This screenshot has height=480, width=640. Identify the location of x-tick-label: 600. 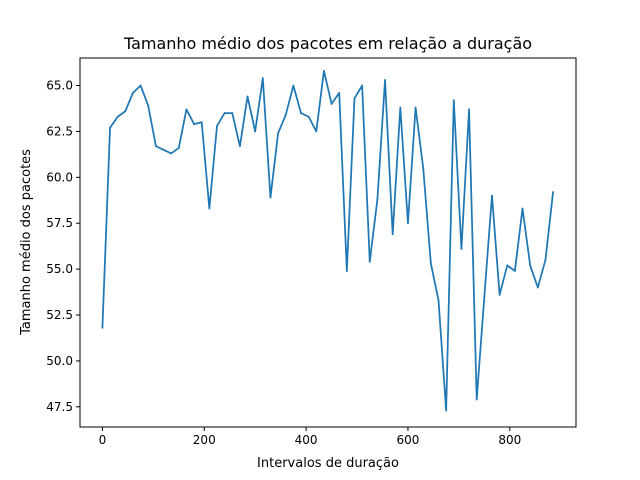
(407, 440).